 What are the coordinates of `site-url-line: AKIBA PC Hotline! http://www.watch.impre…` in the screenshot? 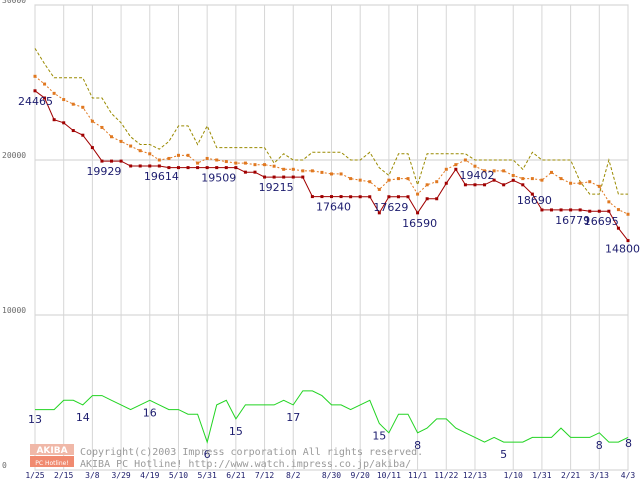 It's located at (245, 464).